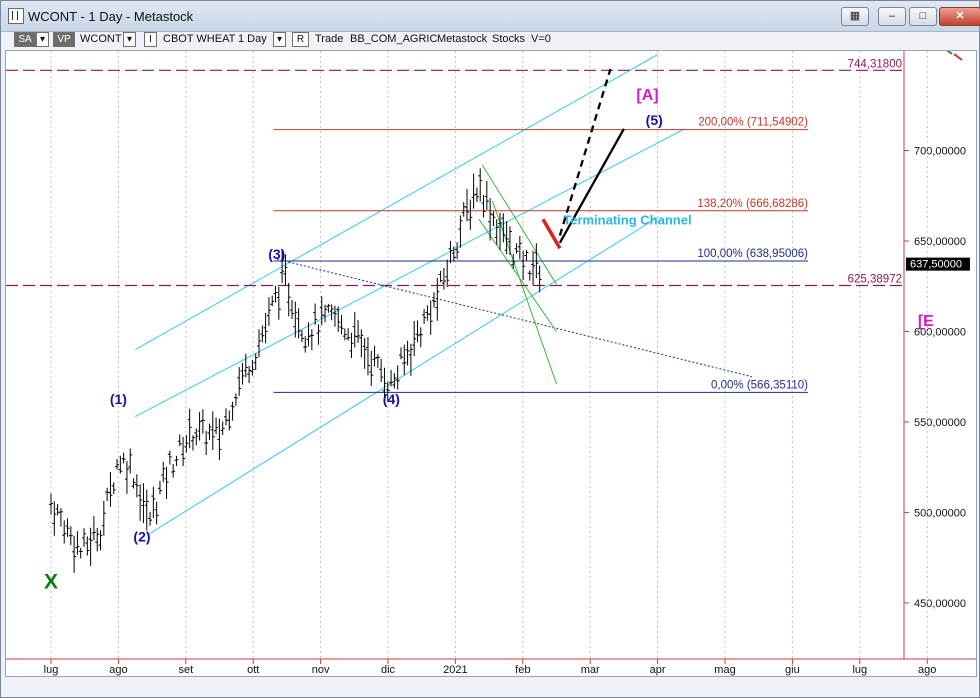  What do you see at coordinates (591, 186) in the screenshot?
I see `projection-line` at bounding box center [591, 186].